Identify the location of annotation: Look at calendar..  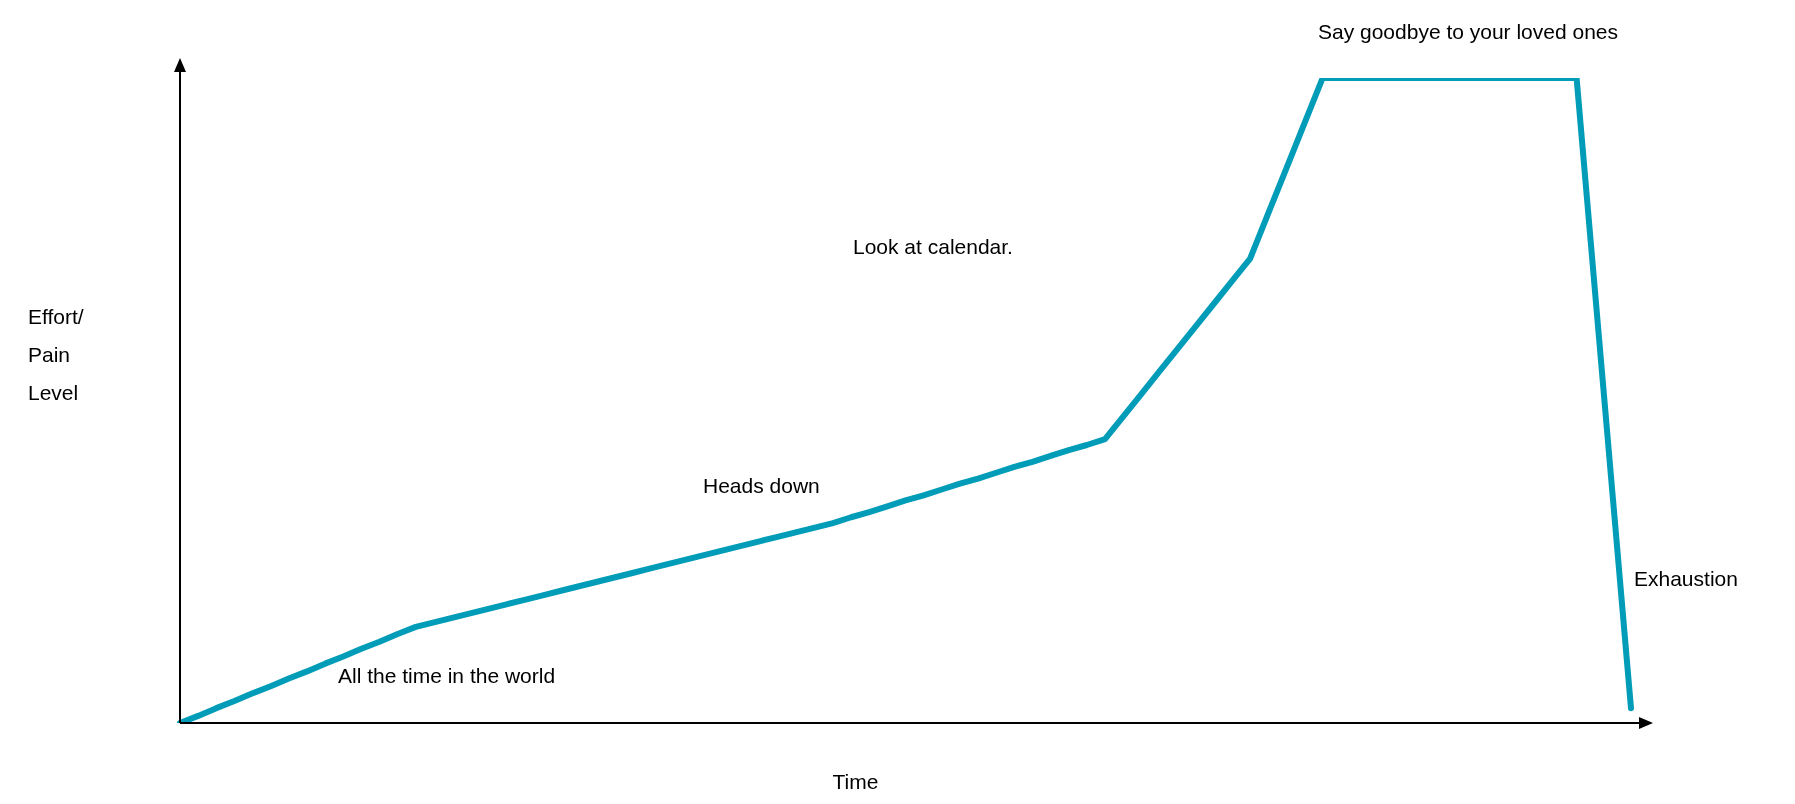
(933, 246).